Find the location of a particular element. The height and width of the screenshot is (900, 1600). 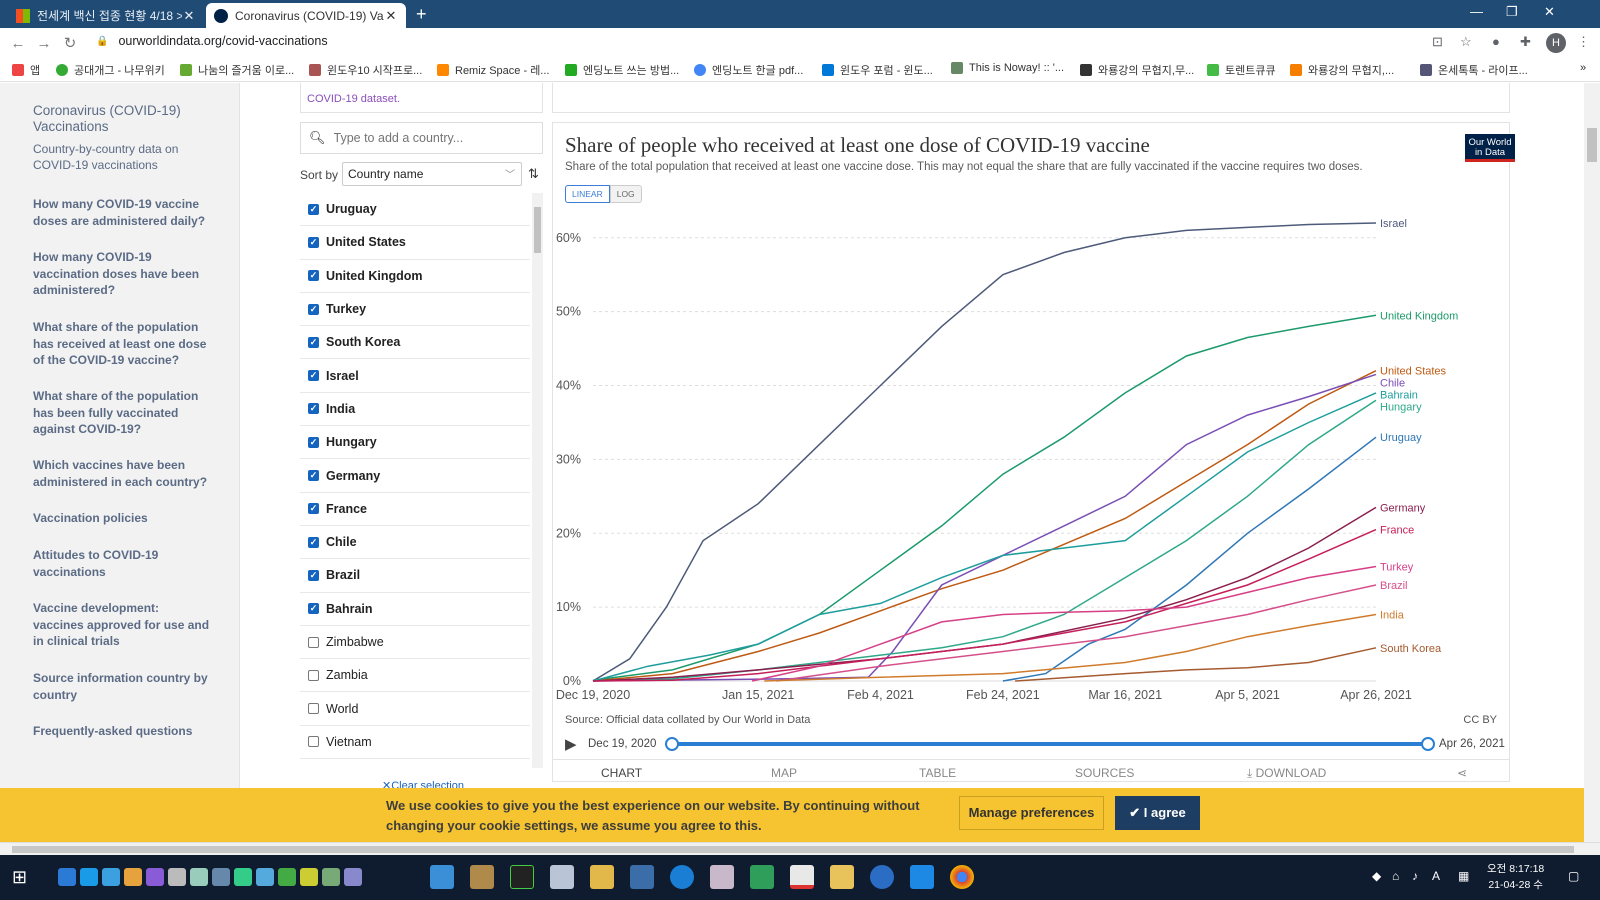

tab-table: Table is located at coordinates (938, 773).